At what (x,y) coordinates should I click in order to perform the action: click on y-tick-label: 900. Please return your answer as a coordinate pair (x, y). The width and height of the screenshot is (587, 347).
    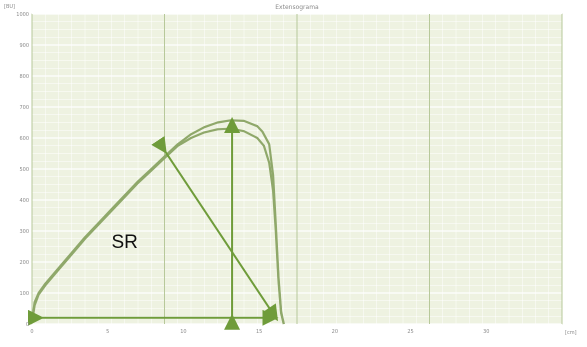
    Looking at the image, I should click on (24, 46).